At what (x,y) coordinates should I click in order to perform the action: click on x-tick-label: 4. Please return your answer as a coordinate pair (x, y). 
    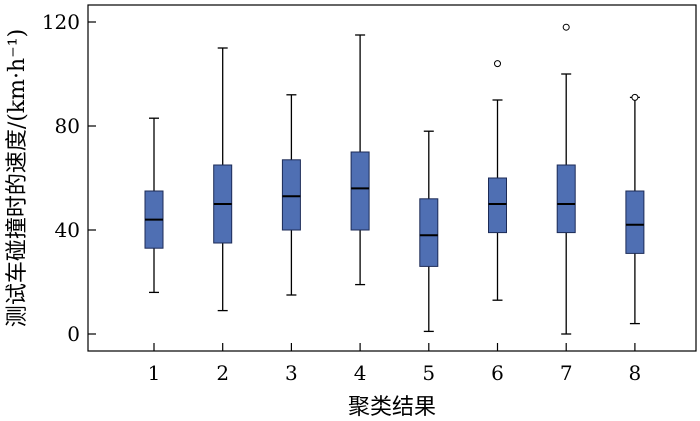
    Looking at the image, I should click on (360, 373).